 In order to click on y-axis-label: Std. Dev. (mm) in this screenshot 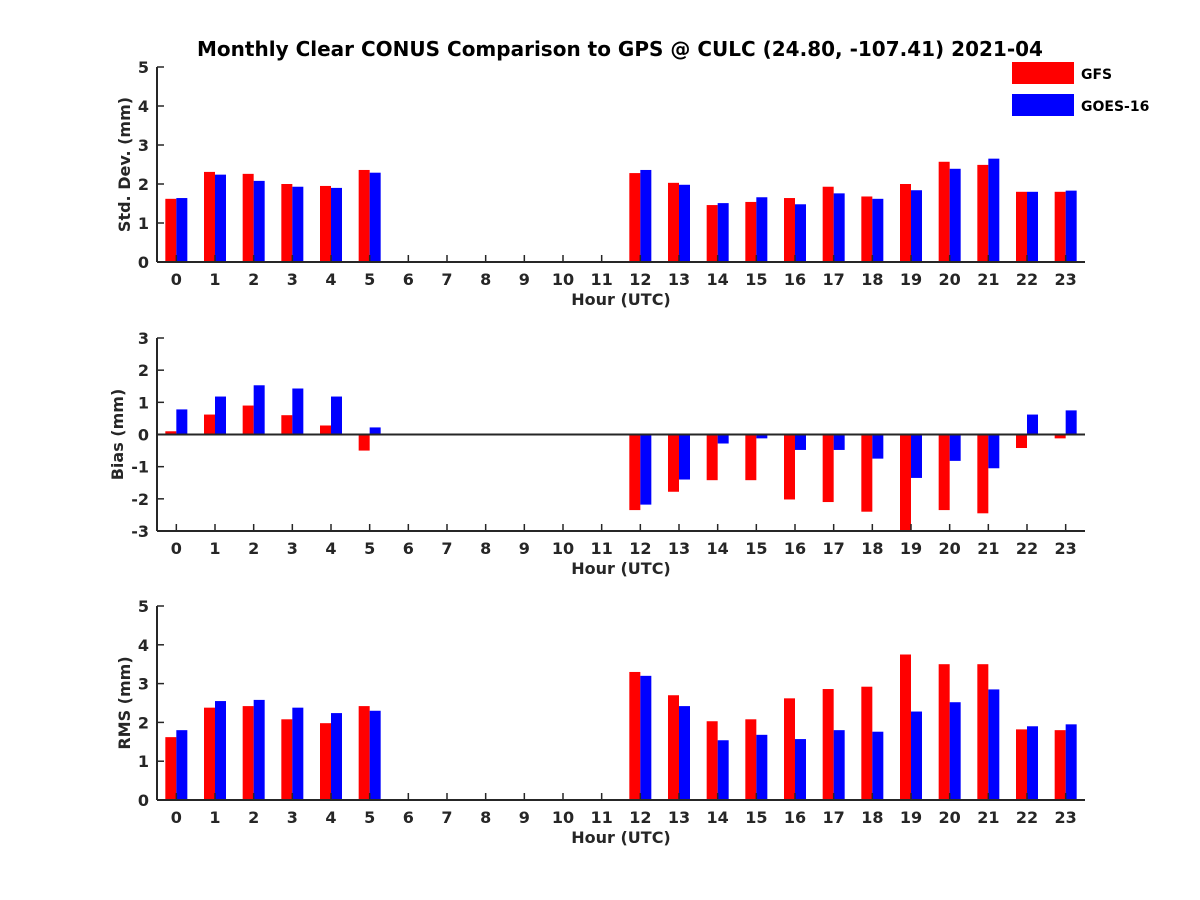, I will do `click(124, 164)`.